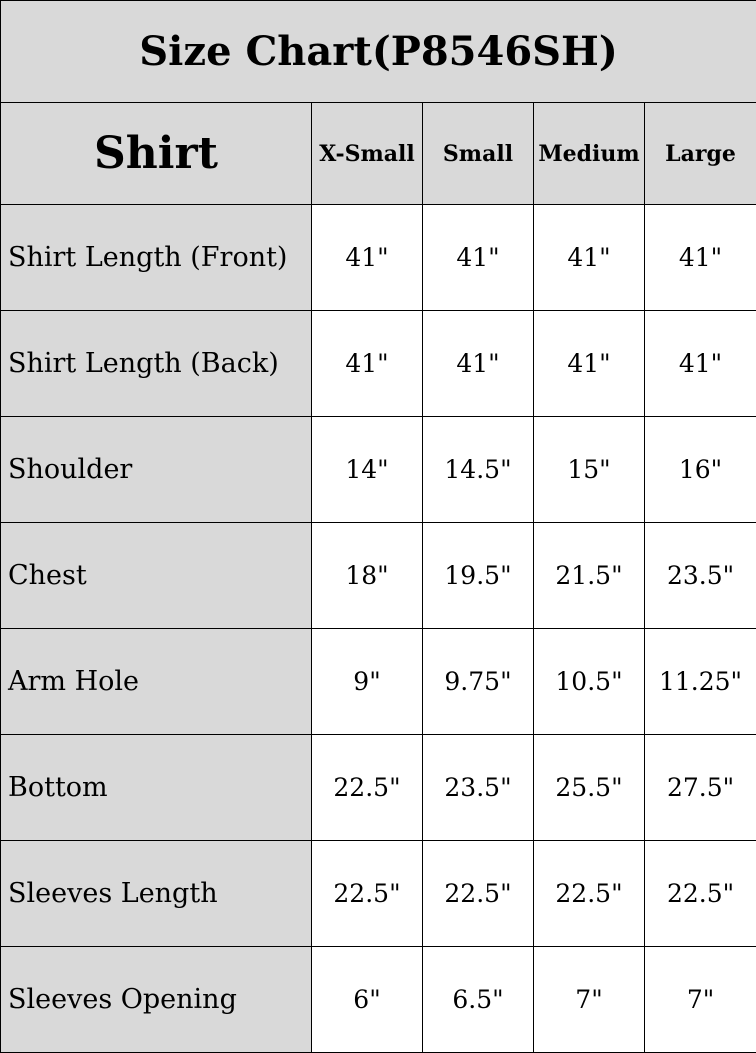 This screenshot has height=1053, width=756. Describe the element at coordinates (378, 52) in the screenshot. I see `chart-title: Size Chart(P8546SH)` at that location.